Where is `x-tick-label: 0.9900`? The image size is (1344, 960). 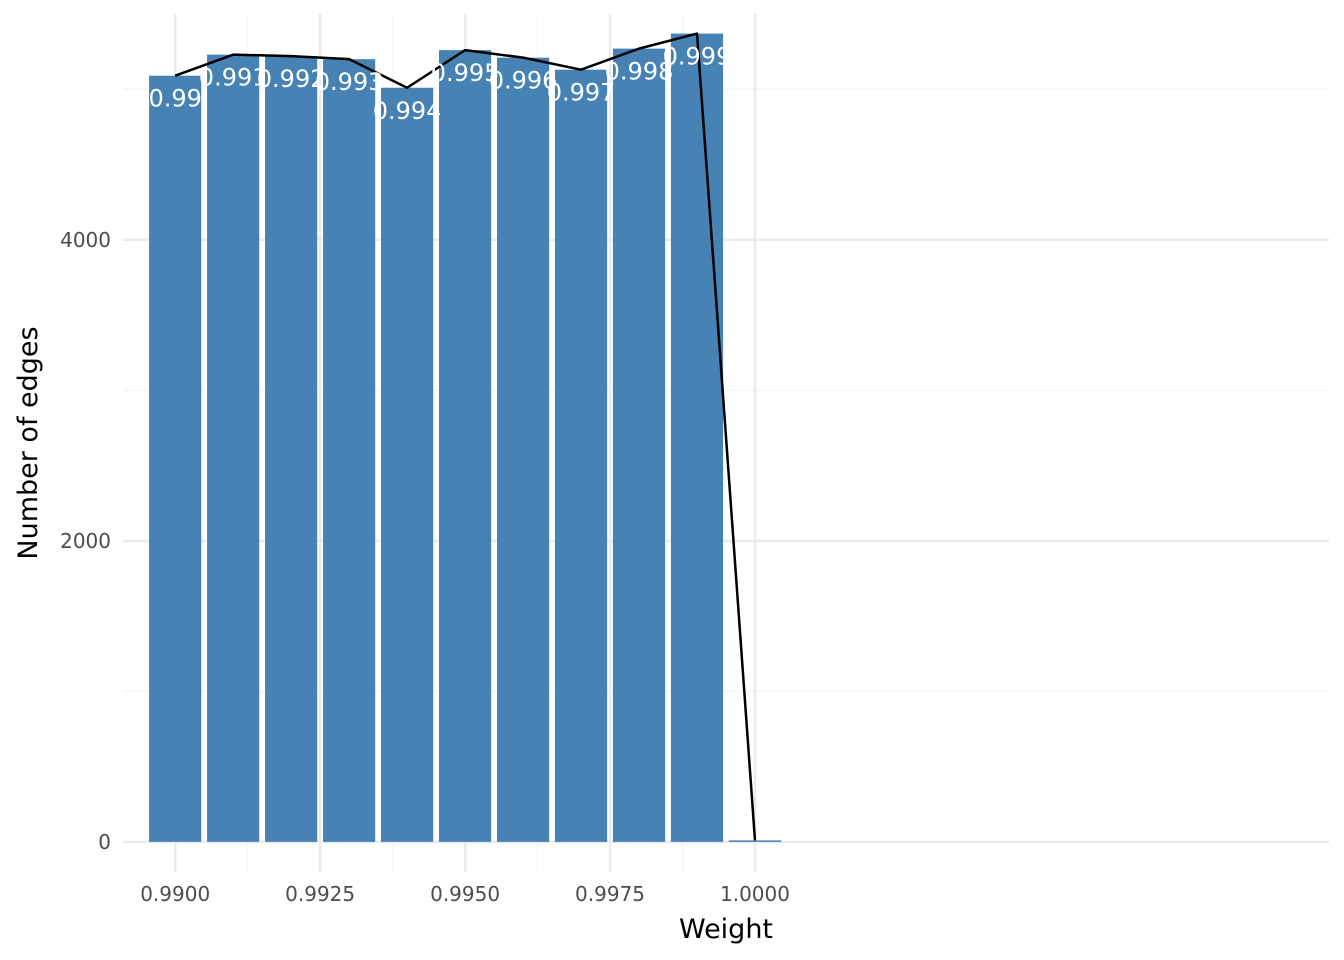
x-tick-label: 0.9900 is located at coordinates (175, 894).